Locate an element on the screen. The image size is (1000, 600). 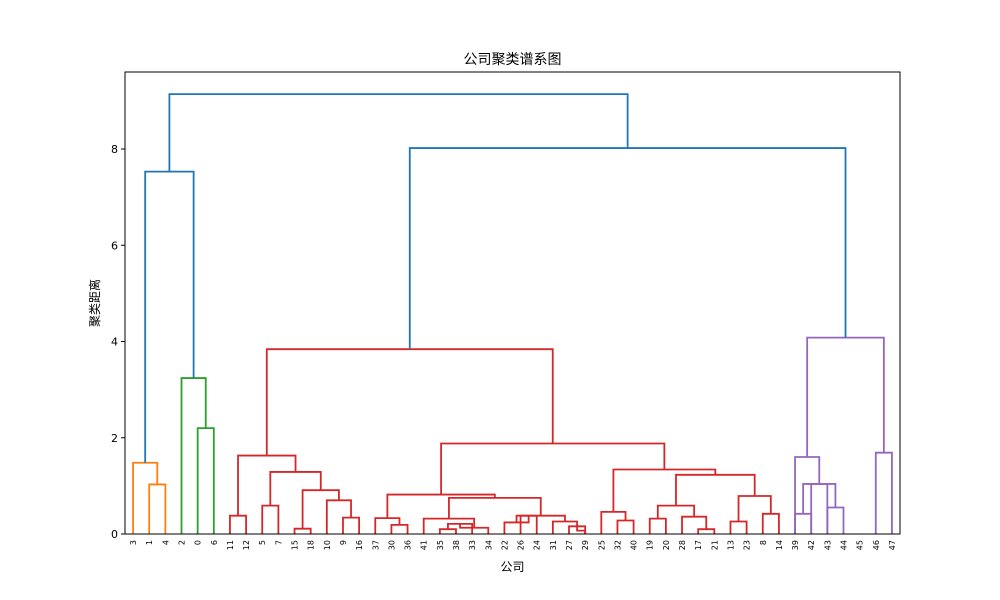
x-tick-label: 12 is located at coordinates (246, 545).